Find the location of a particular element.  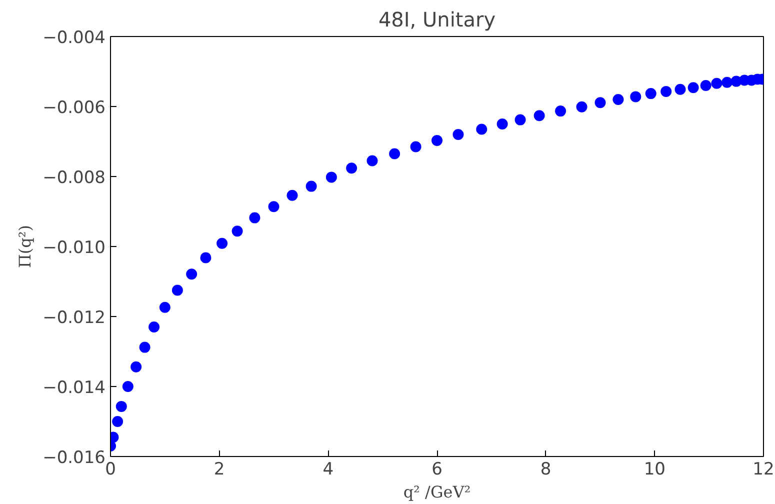

y-tick-label: −0.006 is located at coordinates (74, 108).